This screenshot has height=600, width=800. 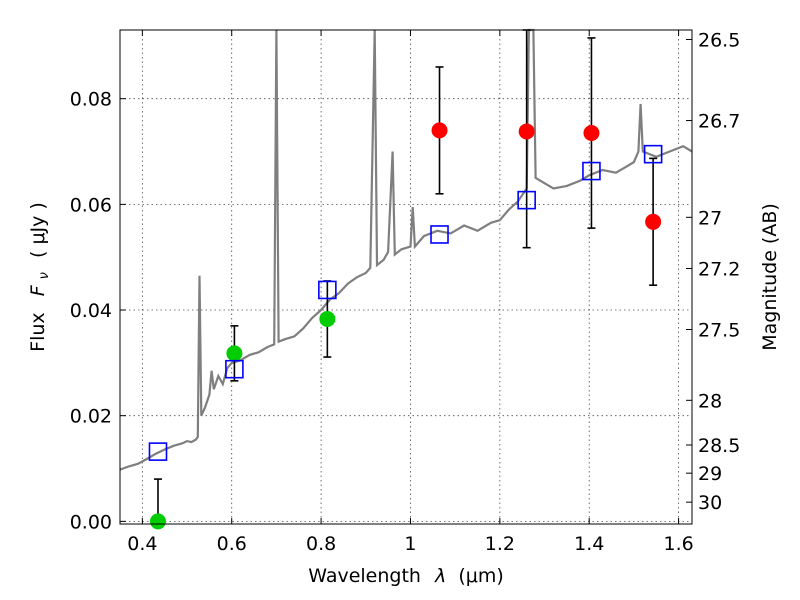 I want to click on y-tick-label: 0.08, so click(x=91, y=100).